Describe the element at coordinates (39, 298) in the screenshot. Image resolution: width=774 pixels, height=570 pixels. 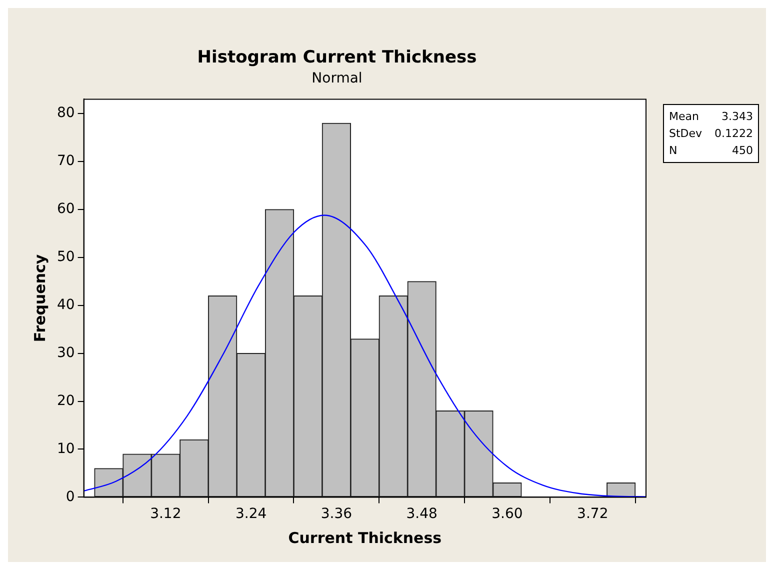
I see `y-axis-title: Frequency` at that location.